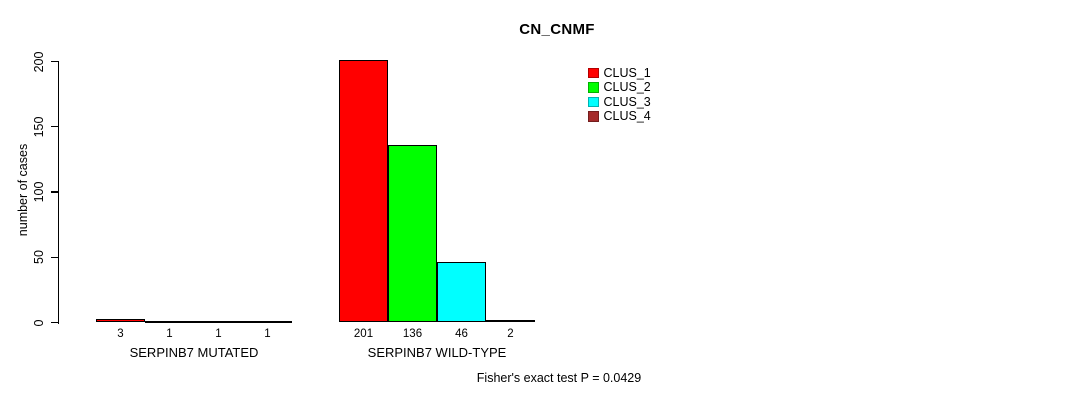 The width and height of the screenshot is (1090, 400). Describe the element at coordinates (169, 321) in the screenshot. I see `bar-clus_2-group1` at that location.